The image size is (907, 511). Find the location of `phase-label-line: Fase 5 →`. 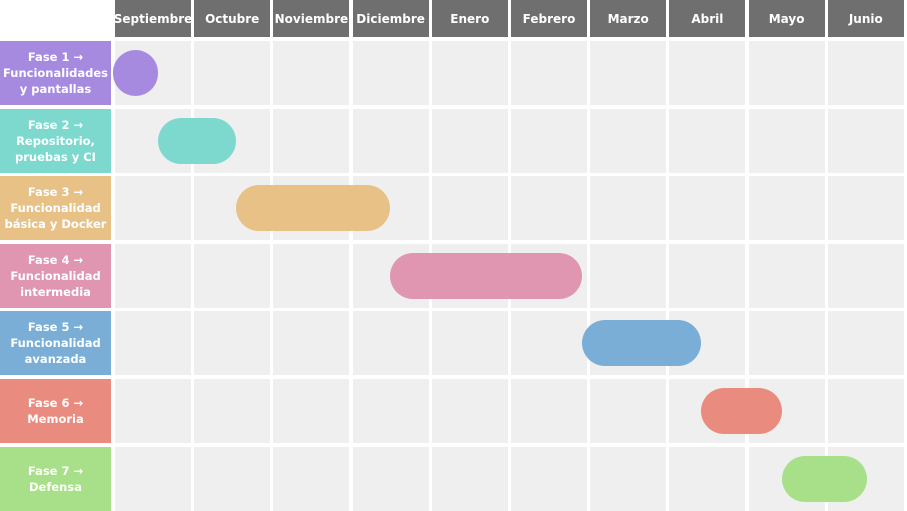

phase-label-line: Fase 5 → is located at coordinates (55, 327).